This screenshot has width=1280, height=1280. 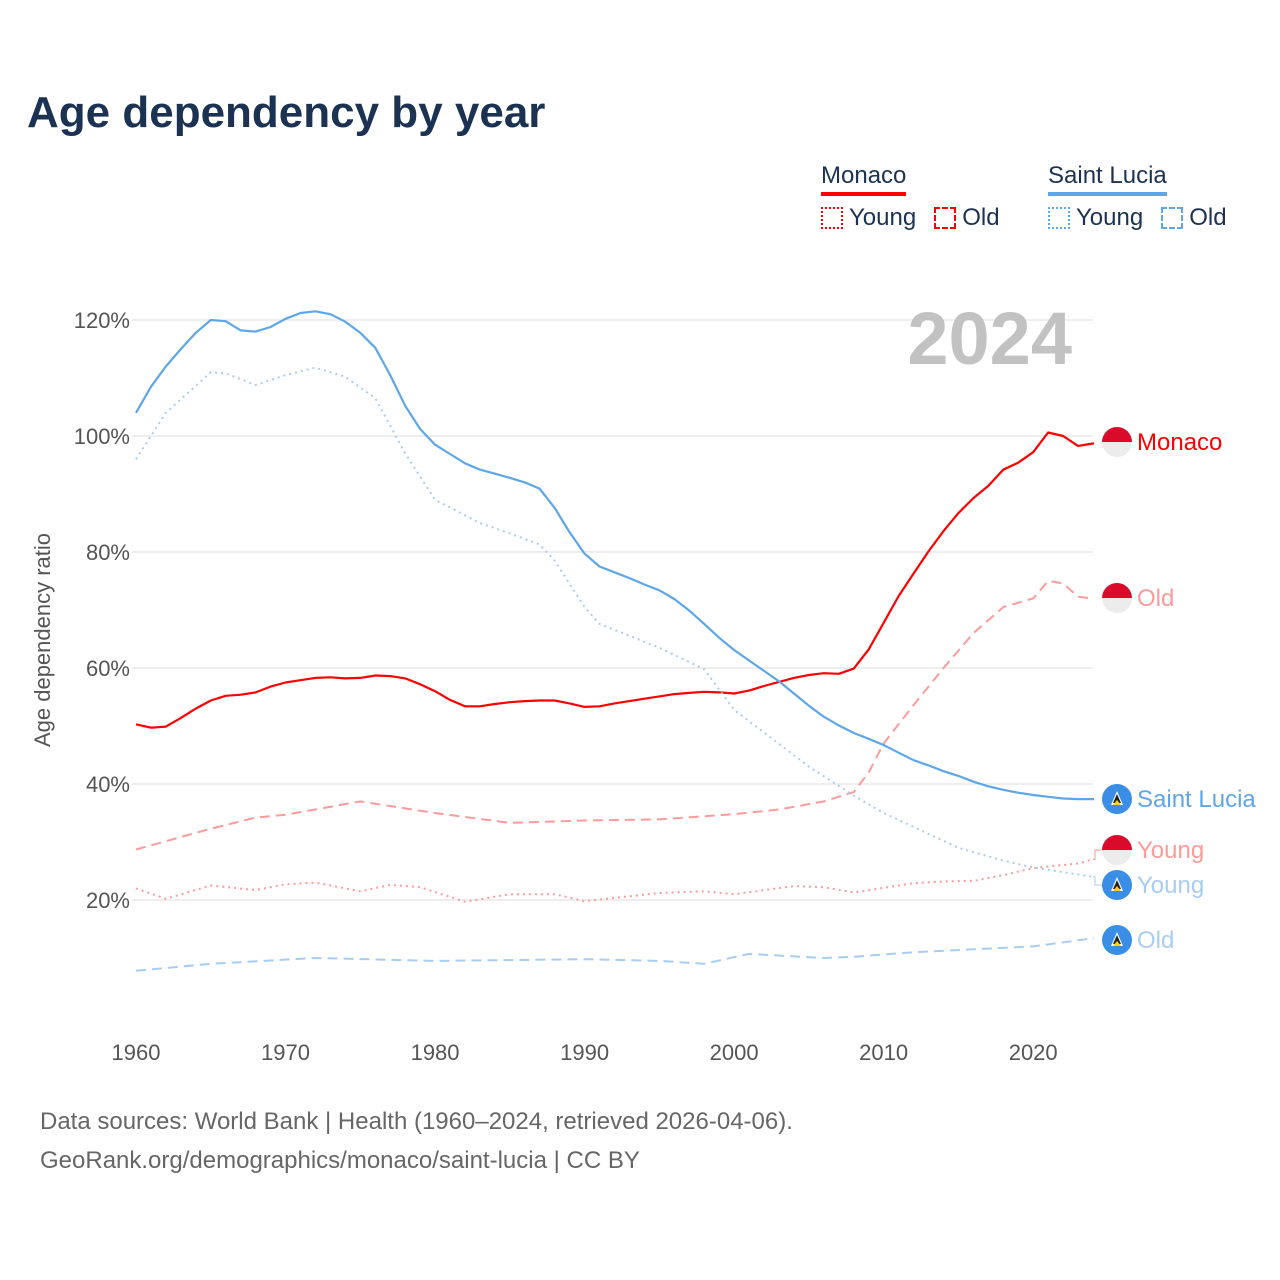 What do you see at coordinates (286, 112) in the screenshot?
I see `chart-title: Age dependency by year` at bounding box center [286, 112].